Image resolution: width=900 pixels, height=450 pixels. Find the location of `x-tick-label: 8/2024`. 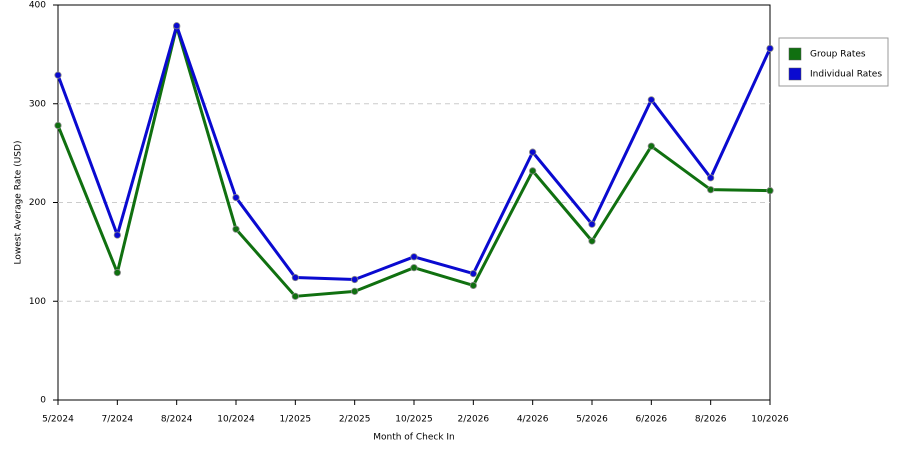

x-tick-label: 8/2024 is located at coordinates (177, 420).